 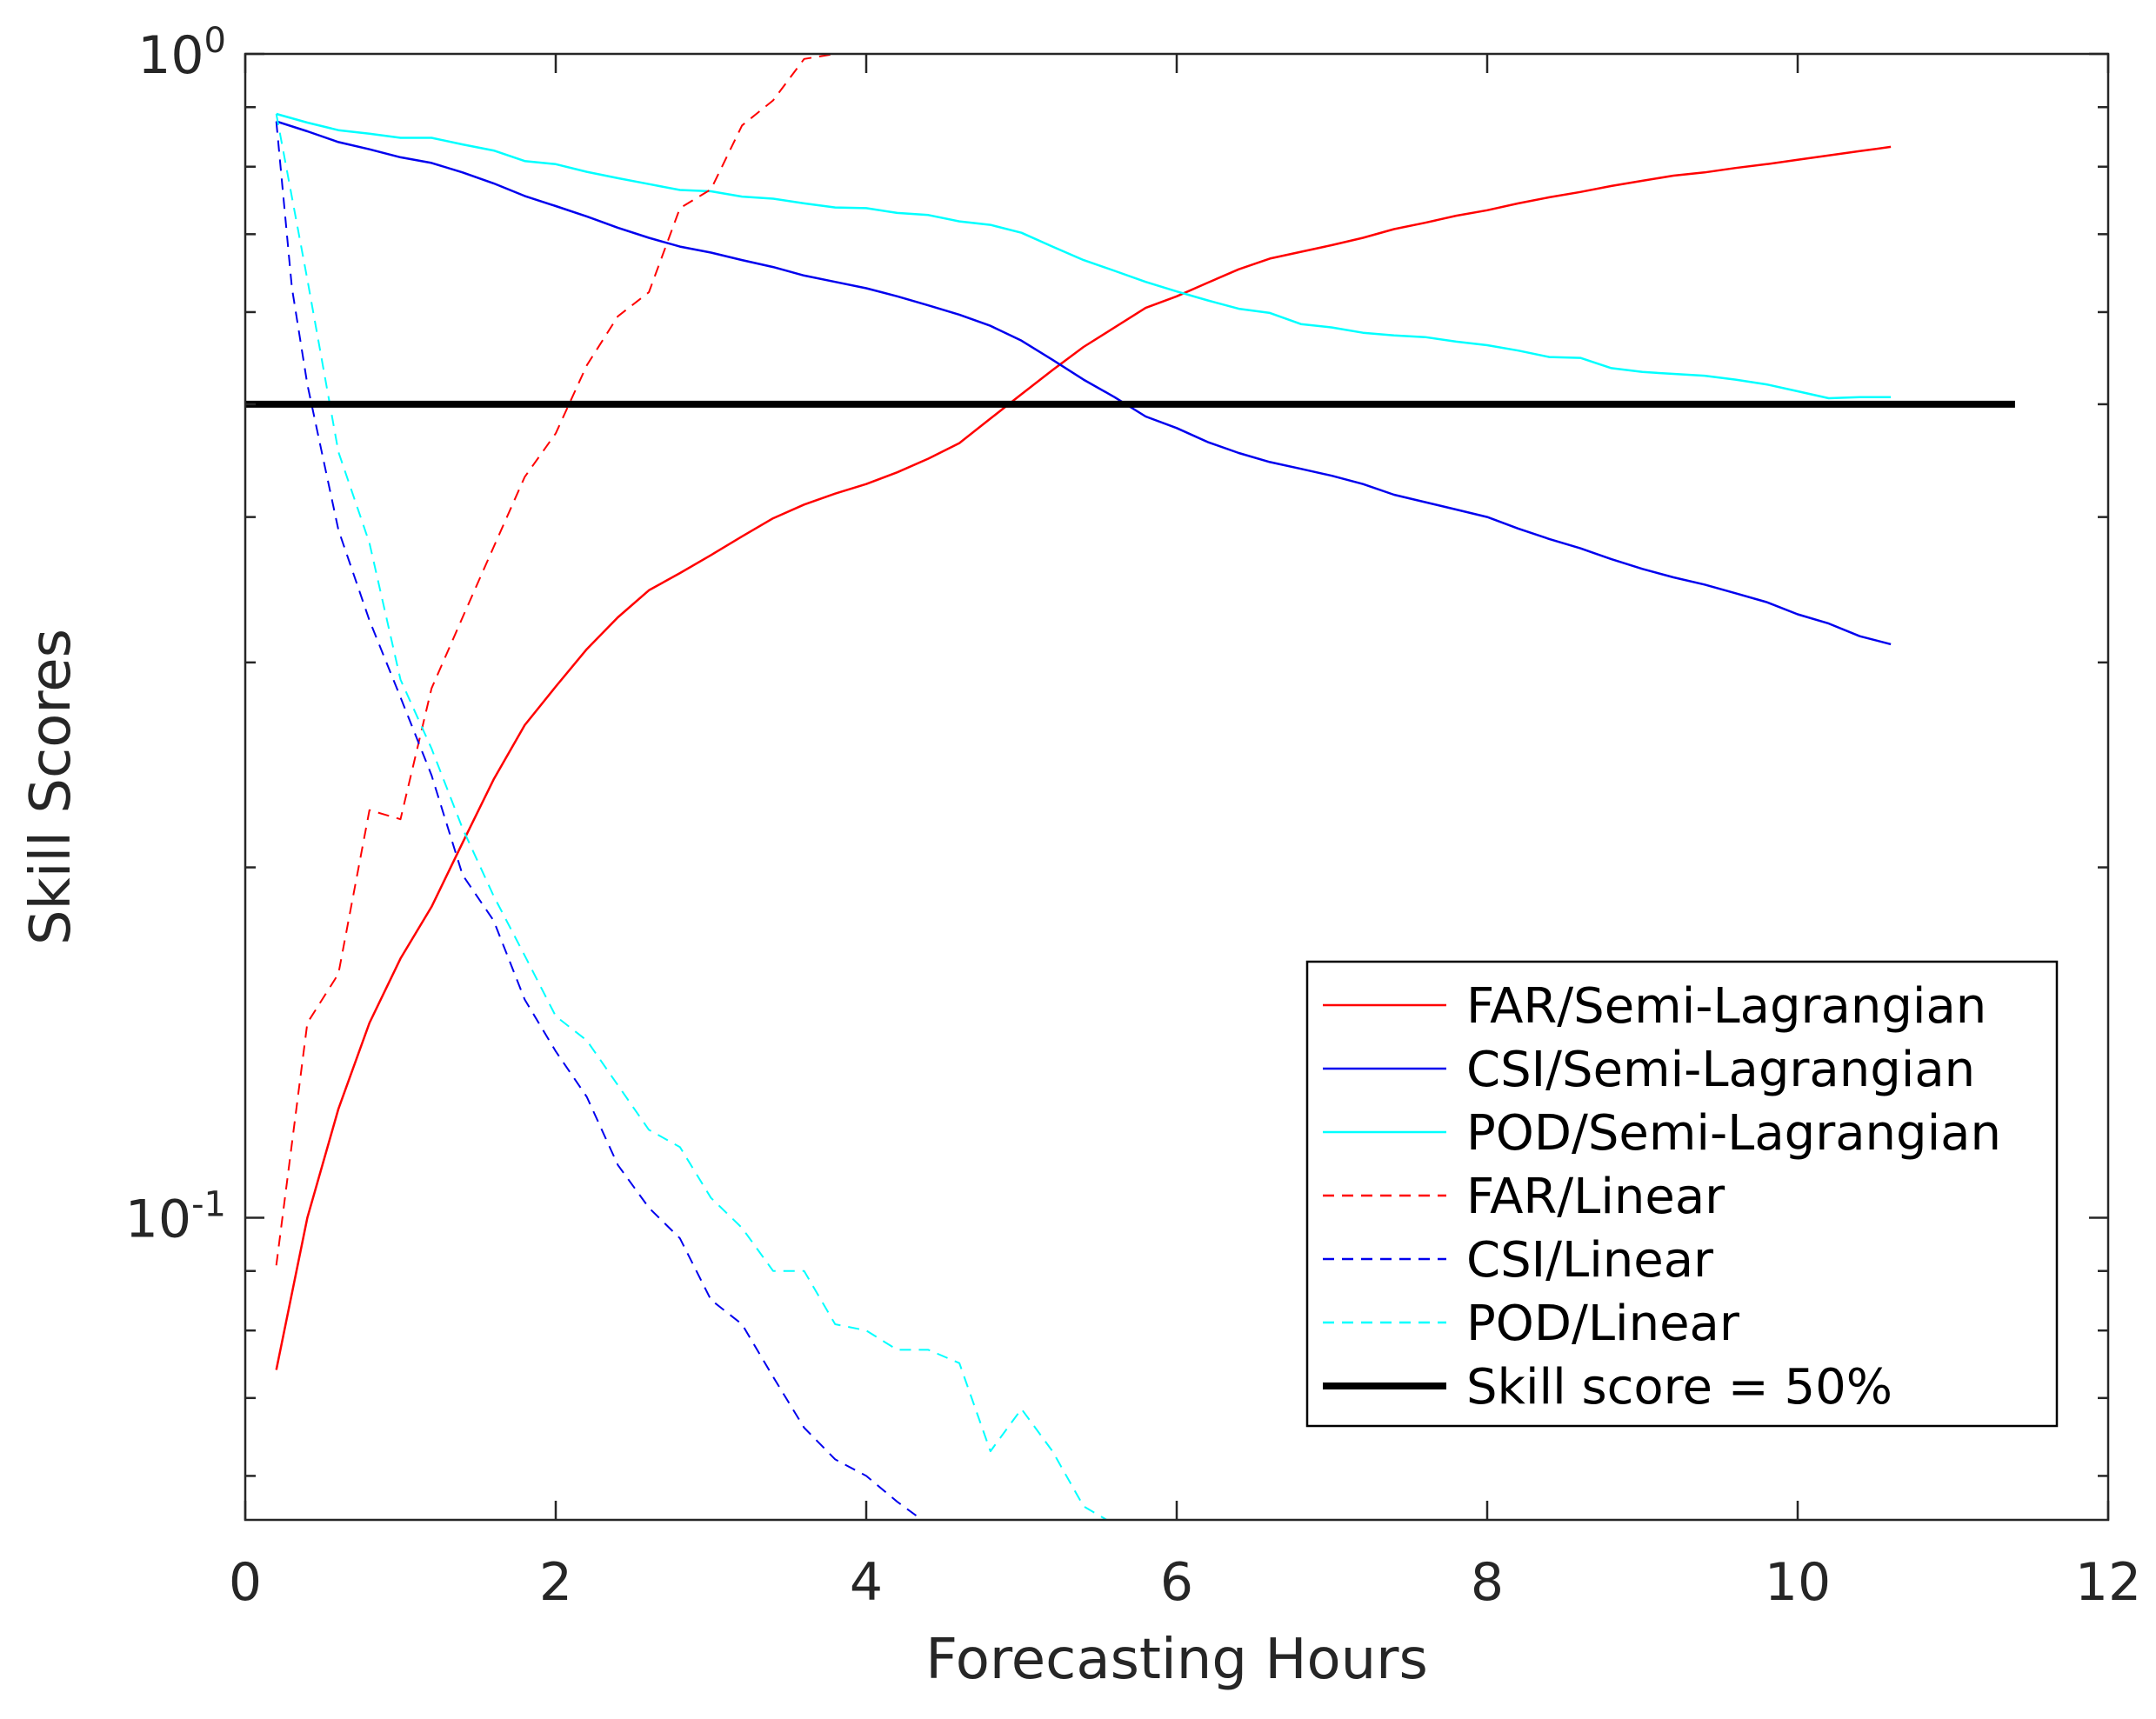 What do you see at coordinates (1084, 256) in the screenshot?
I see `series-line-pod-semi-lagrangian` at bounding box center [1084, 256].